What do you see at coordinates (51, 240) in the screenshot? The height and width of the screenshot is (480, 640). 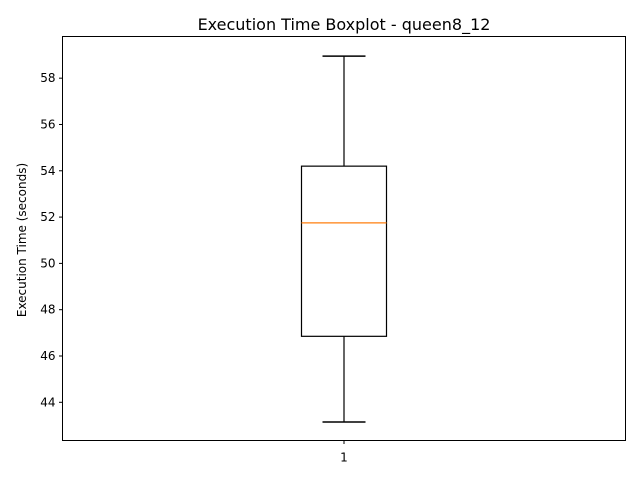 I see `y-axis-ticks: 44 46 48 50 52 54 56 58` at bounding box center [51, 240].